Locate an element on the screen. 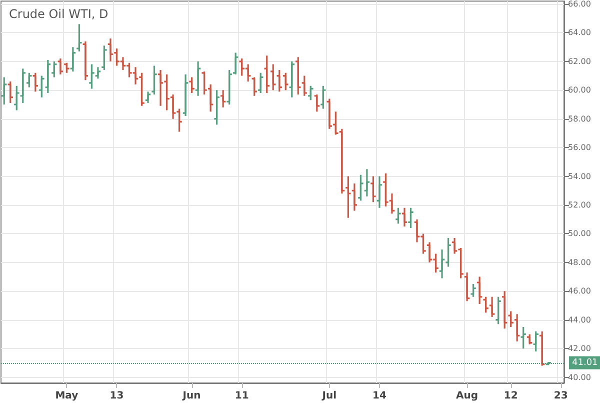 This screenshot has height=403, width=600. y-tick-label: 46.00 is located at coordinates (579, 291).